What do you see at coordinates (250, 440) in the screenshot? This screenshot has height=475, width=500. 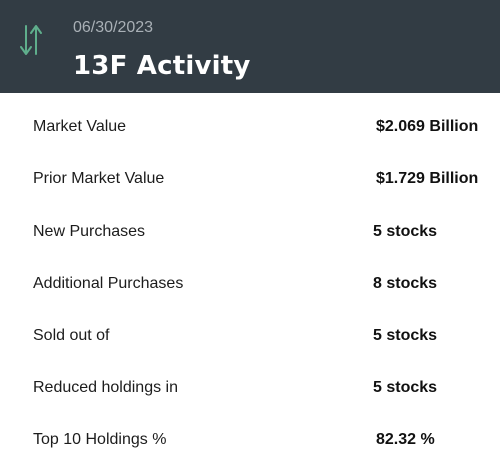 I see `row-top-10-holdings: Top 10 Holdings % 82.32 %` at bounding box center [250, 440].